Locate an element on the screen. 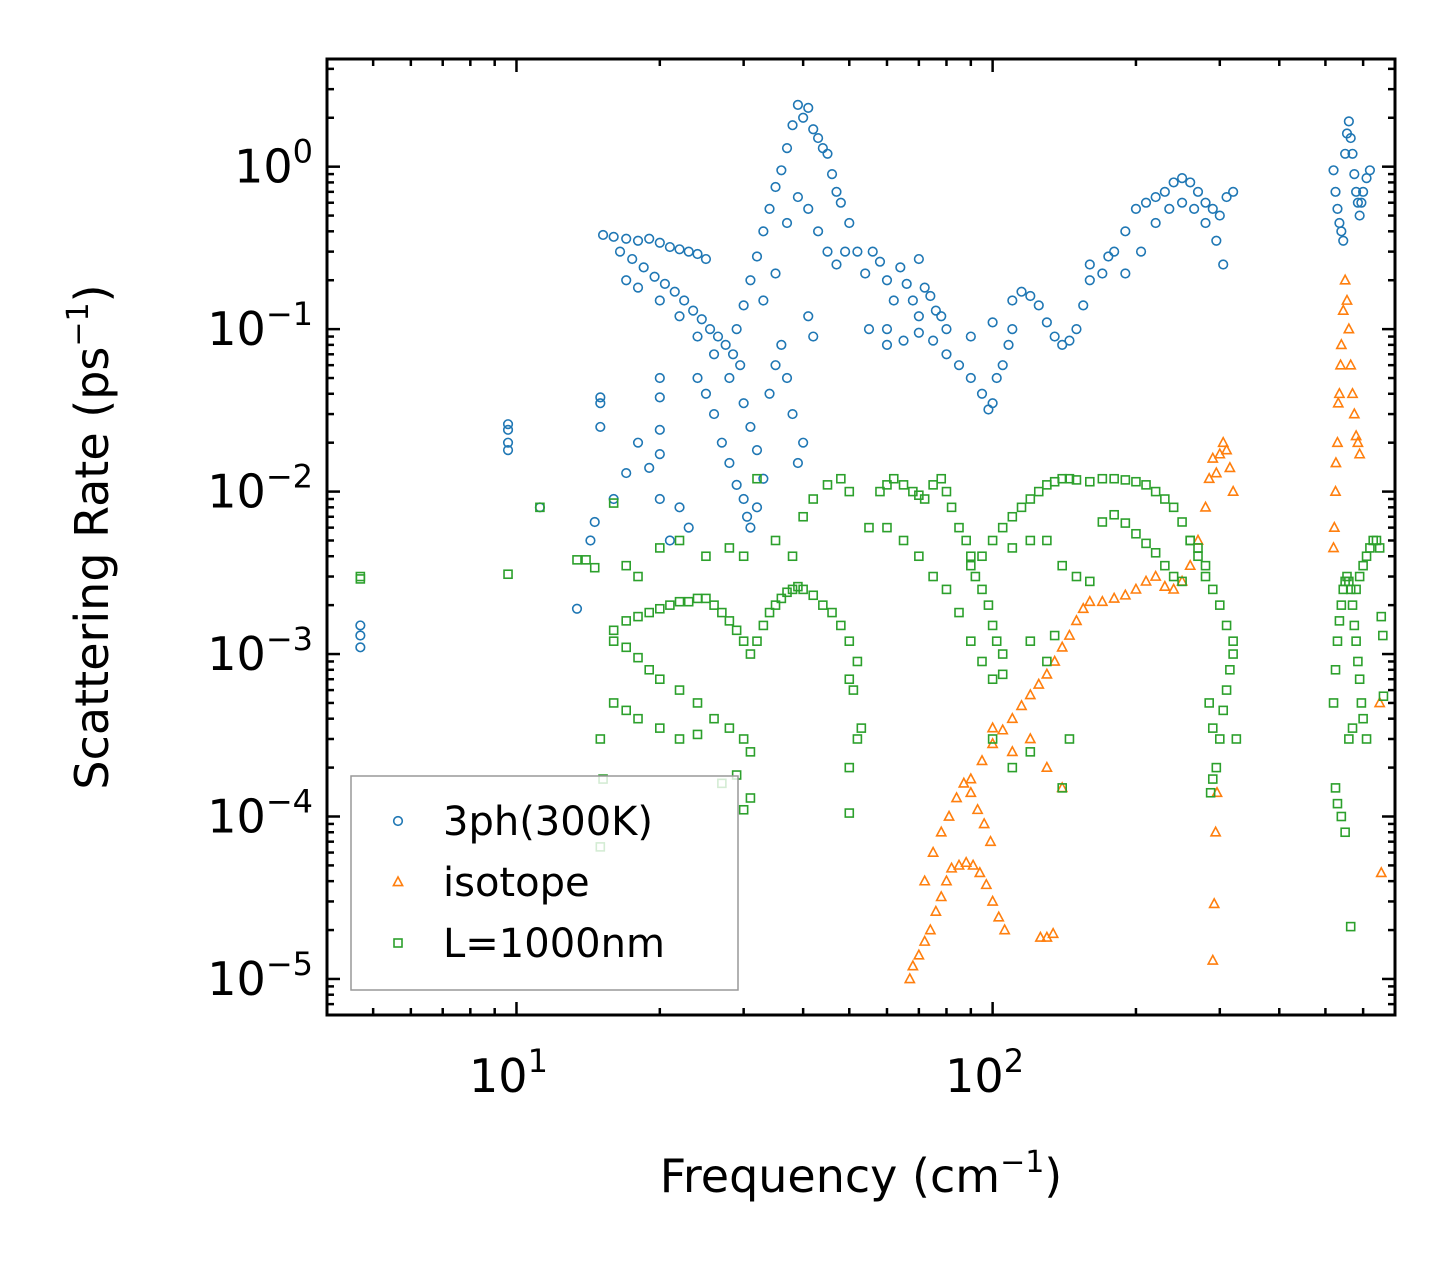  x-axis-title: Frequency (cm−1) is located at coordinates (861, 1174).